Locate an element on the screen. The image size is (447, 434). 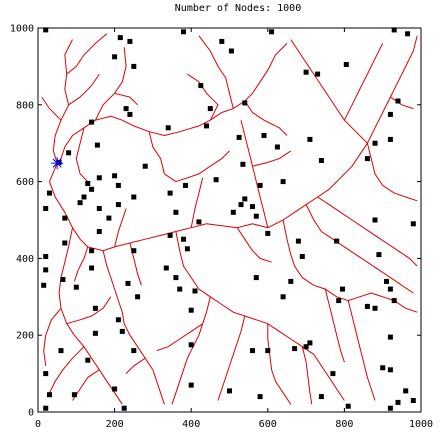
x-tick-label: 1000 is located at coordinates (421, 424).